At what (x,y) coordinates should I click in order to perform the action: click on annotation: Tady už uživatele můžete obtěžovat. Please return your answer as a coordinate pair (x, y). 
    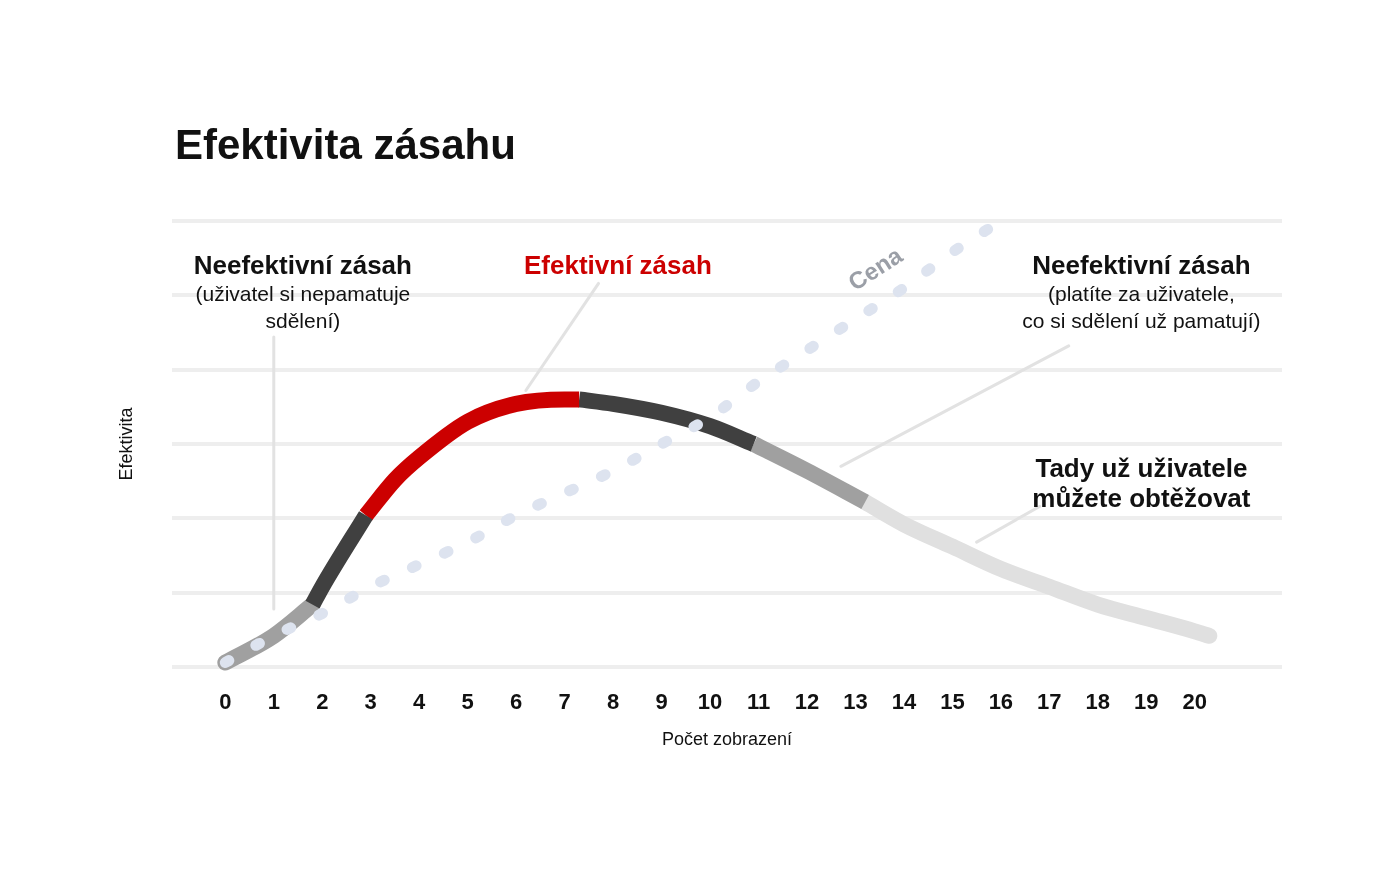
    Looking at the image, I should click on (1141, 482).